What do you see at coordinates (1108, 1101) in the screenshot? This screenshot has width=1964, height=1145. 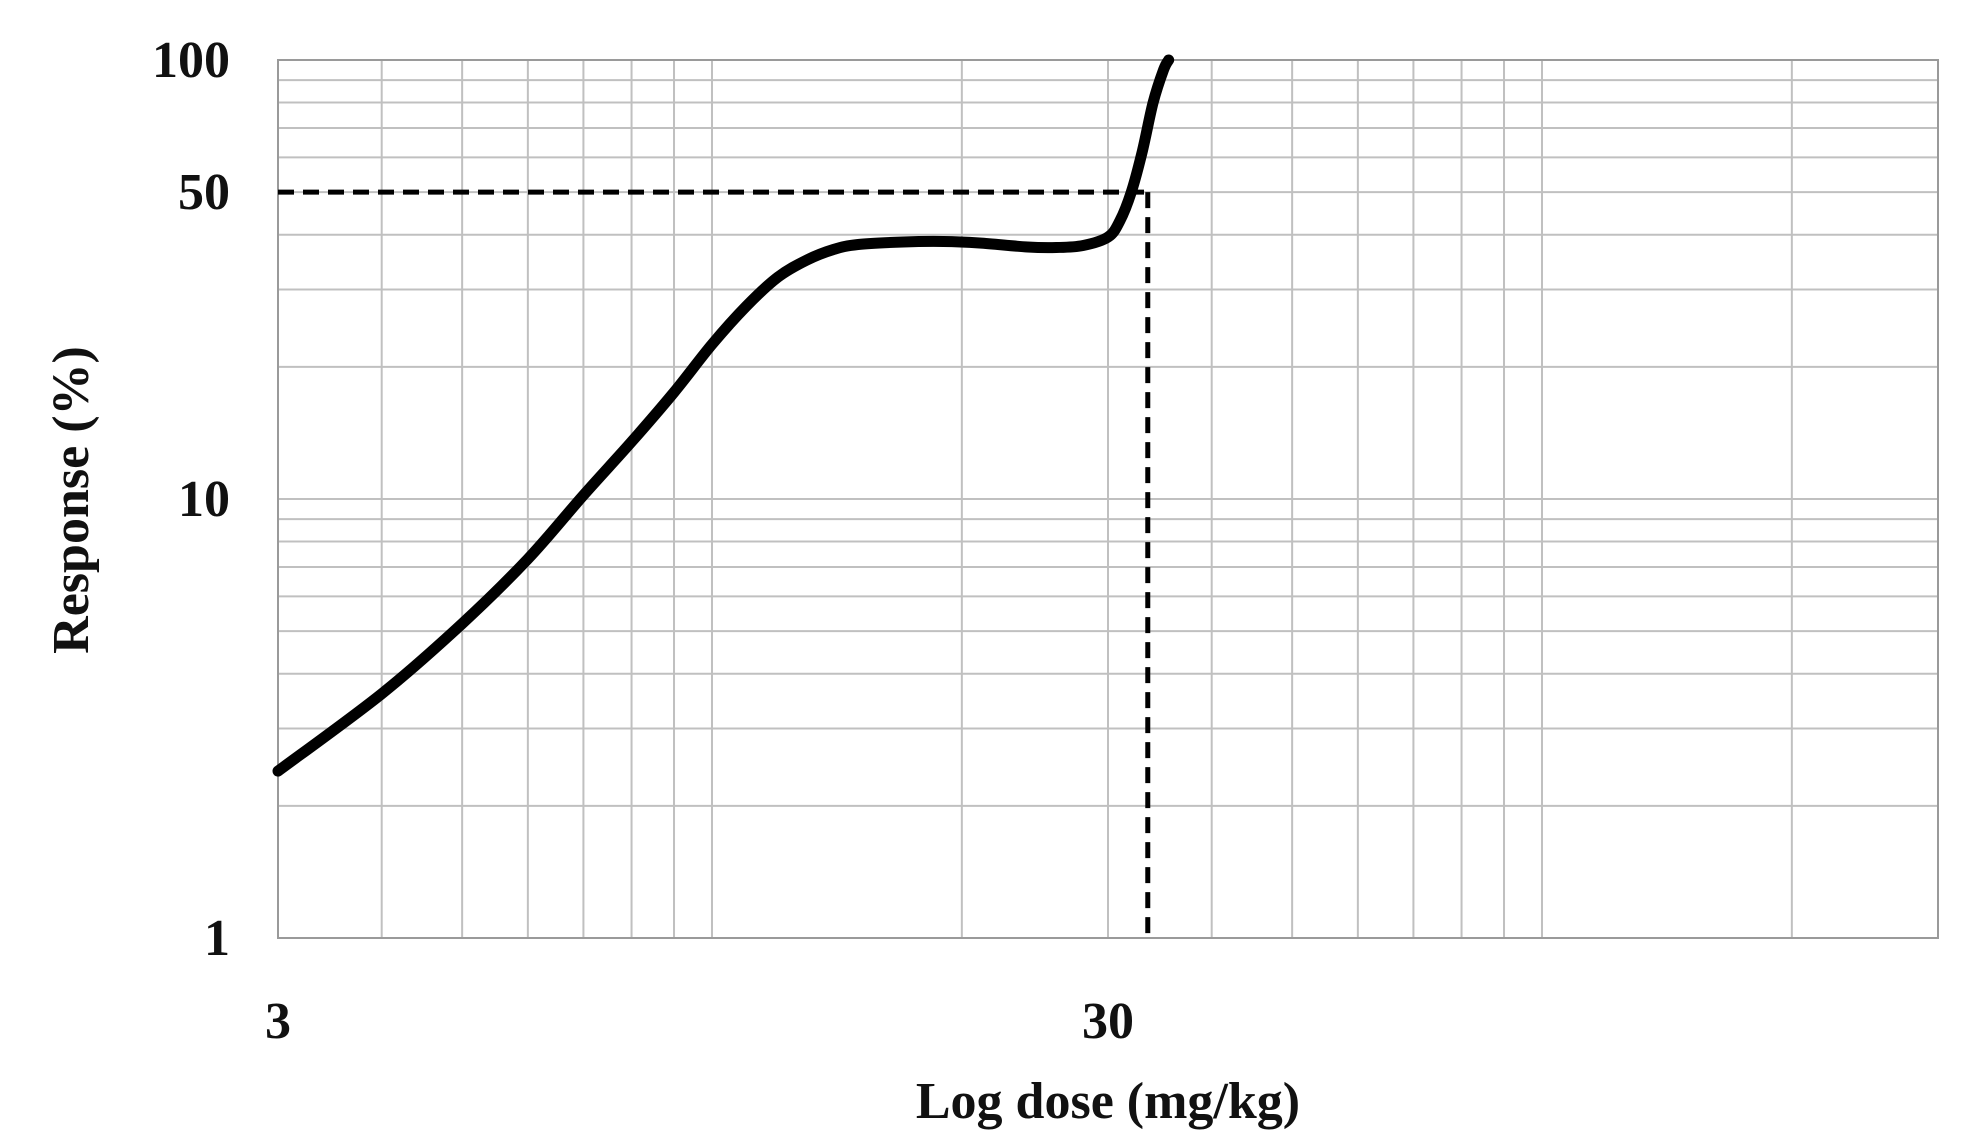 I see `x-axis-title: Log dose (mg/kg)` at bounding box center [1108, 1101].